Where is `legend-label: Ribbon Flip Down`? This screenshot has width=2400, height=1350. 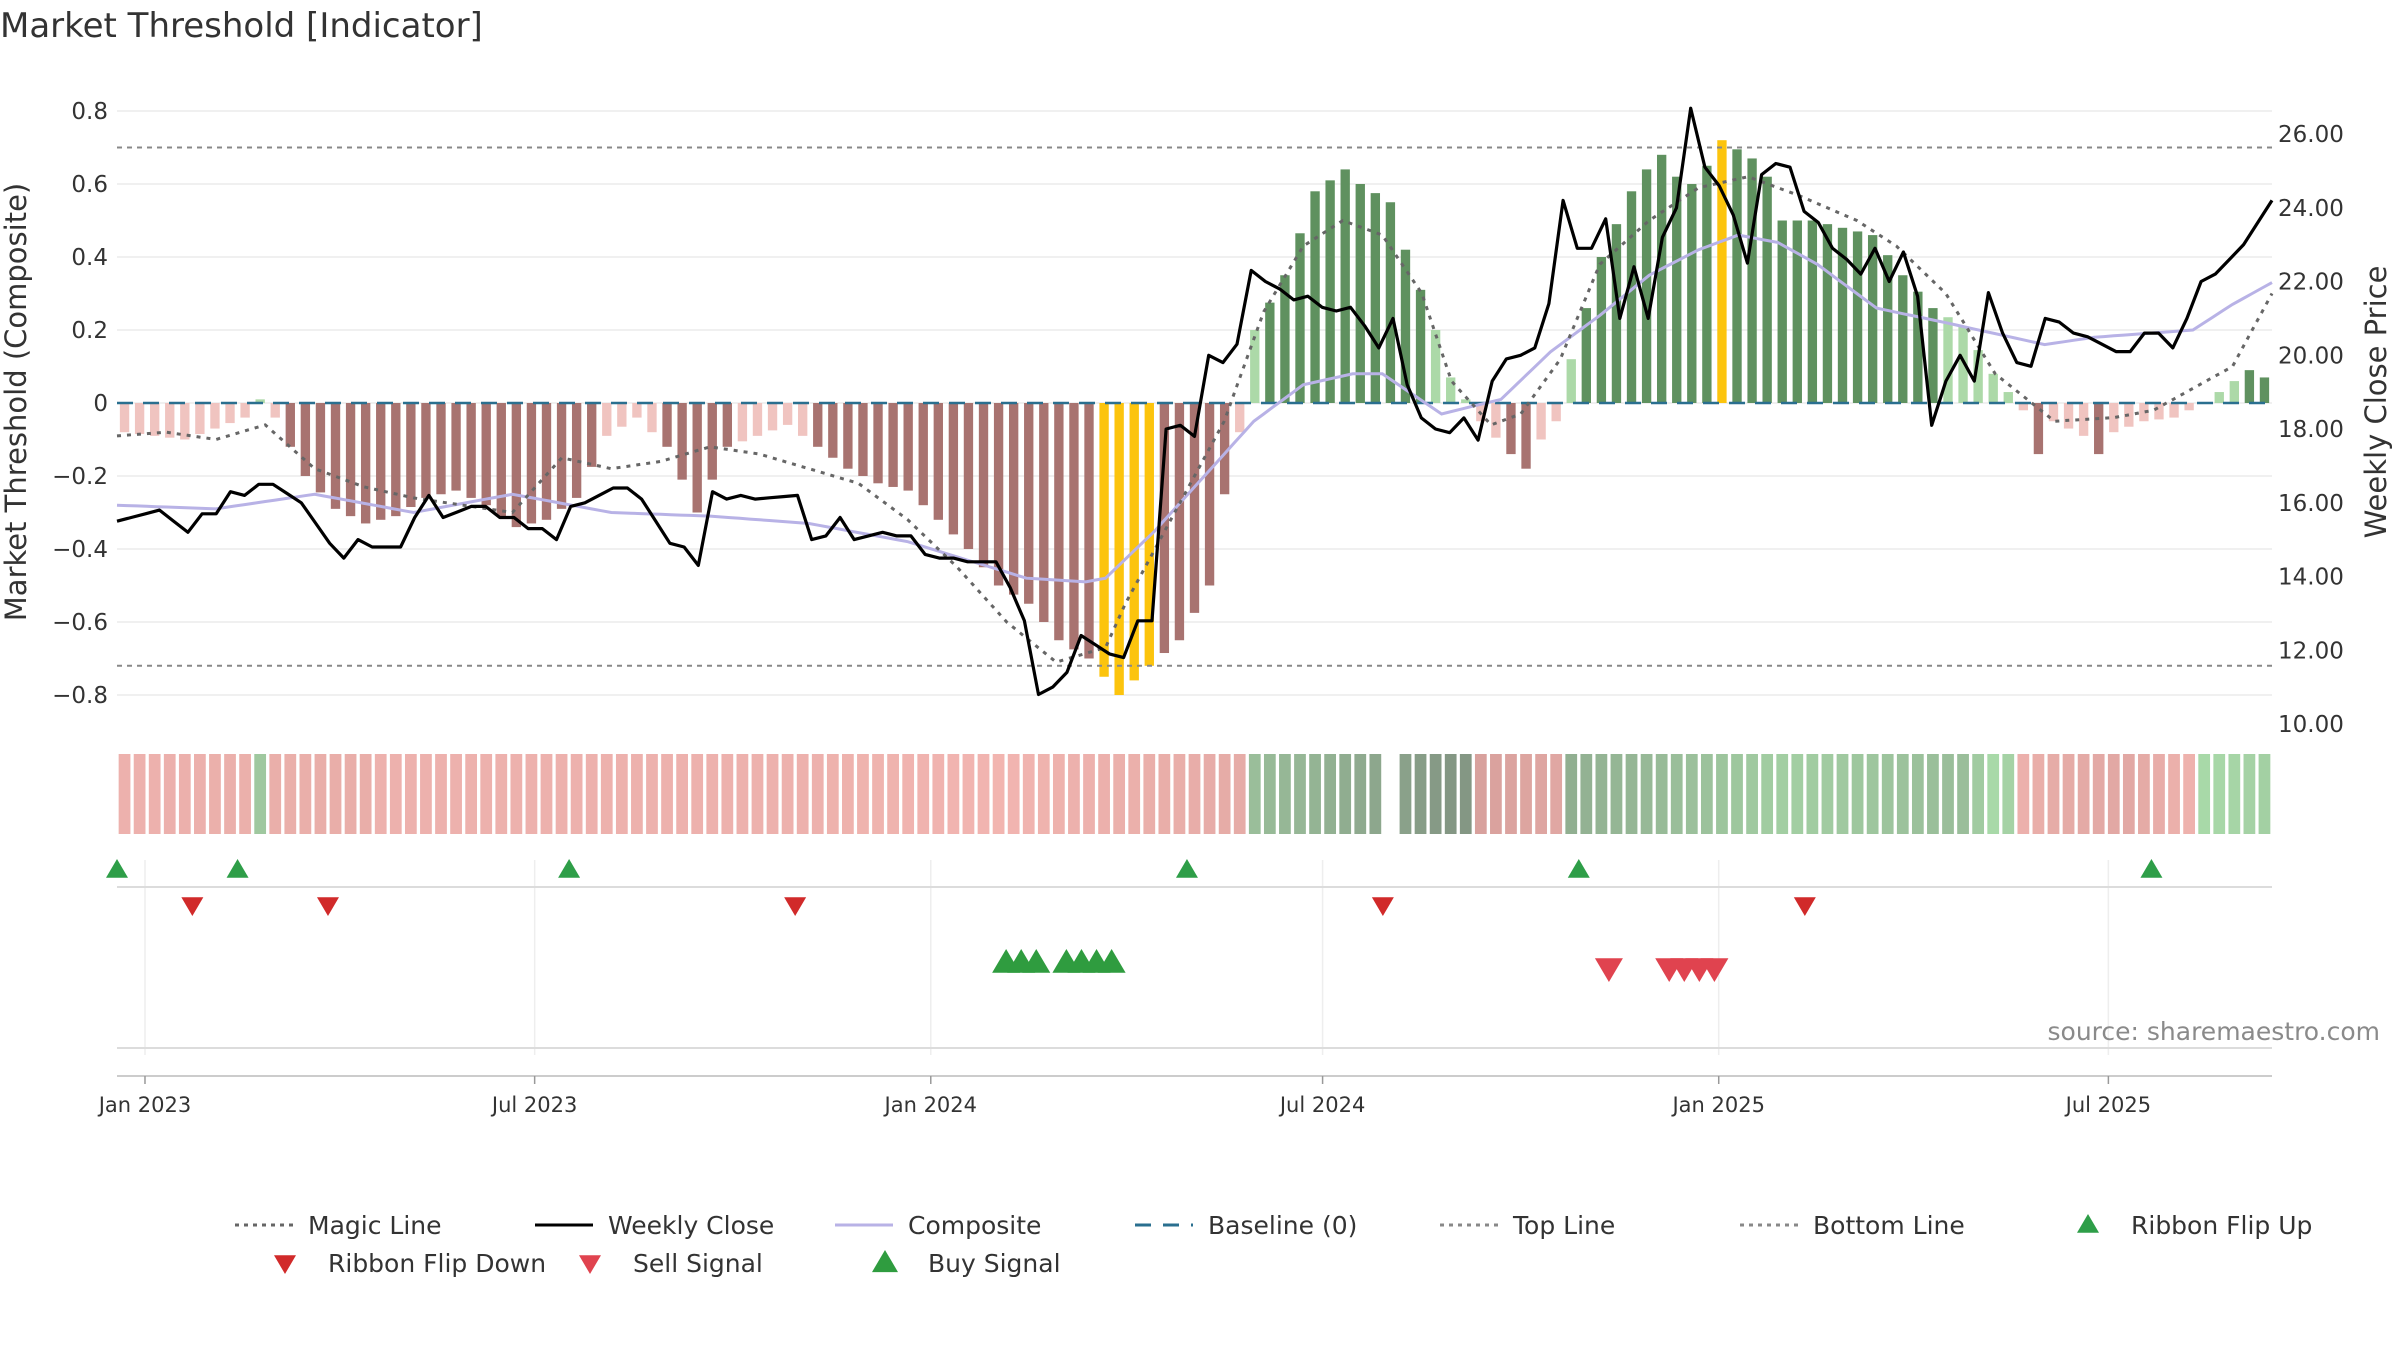 legend-label: Ribbon Flip Down is located at coordinates (437, 1263).